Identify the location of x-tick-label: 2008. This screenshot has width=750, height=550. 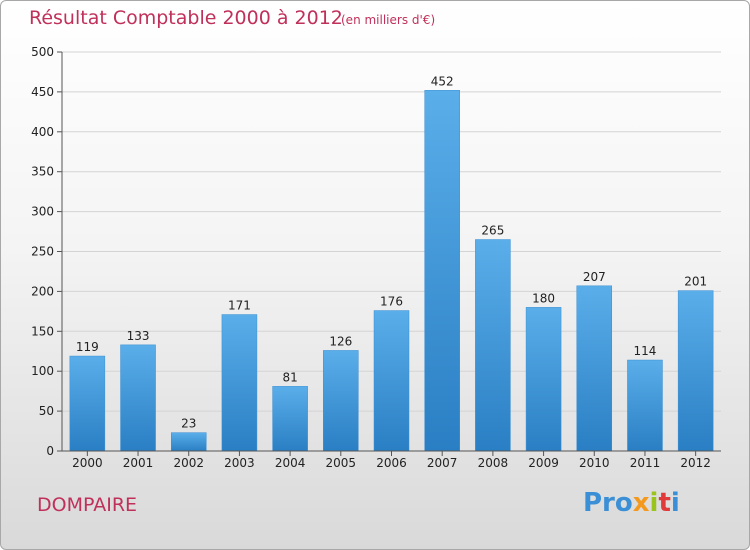
(493, 463).